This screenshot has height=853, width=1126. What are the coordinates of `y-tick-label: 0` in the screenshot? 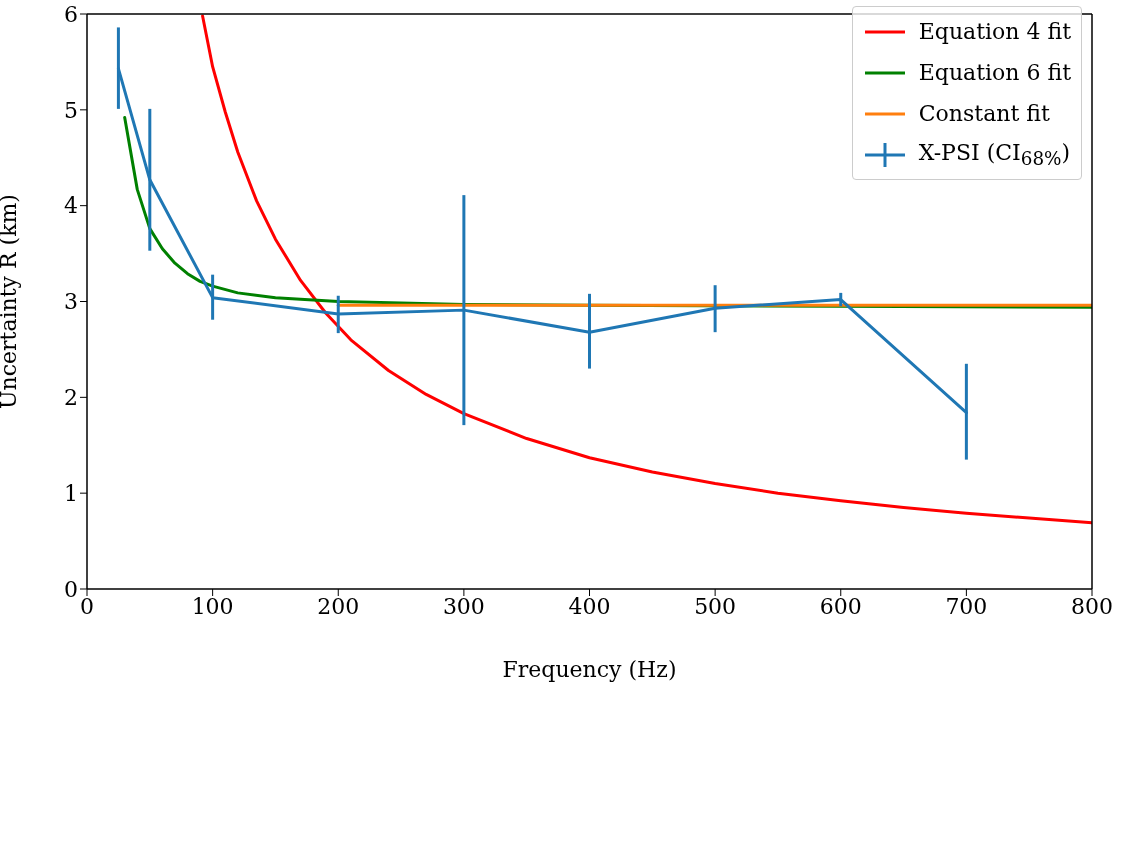 It's located at (71, 589).